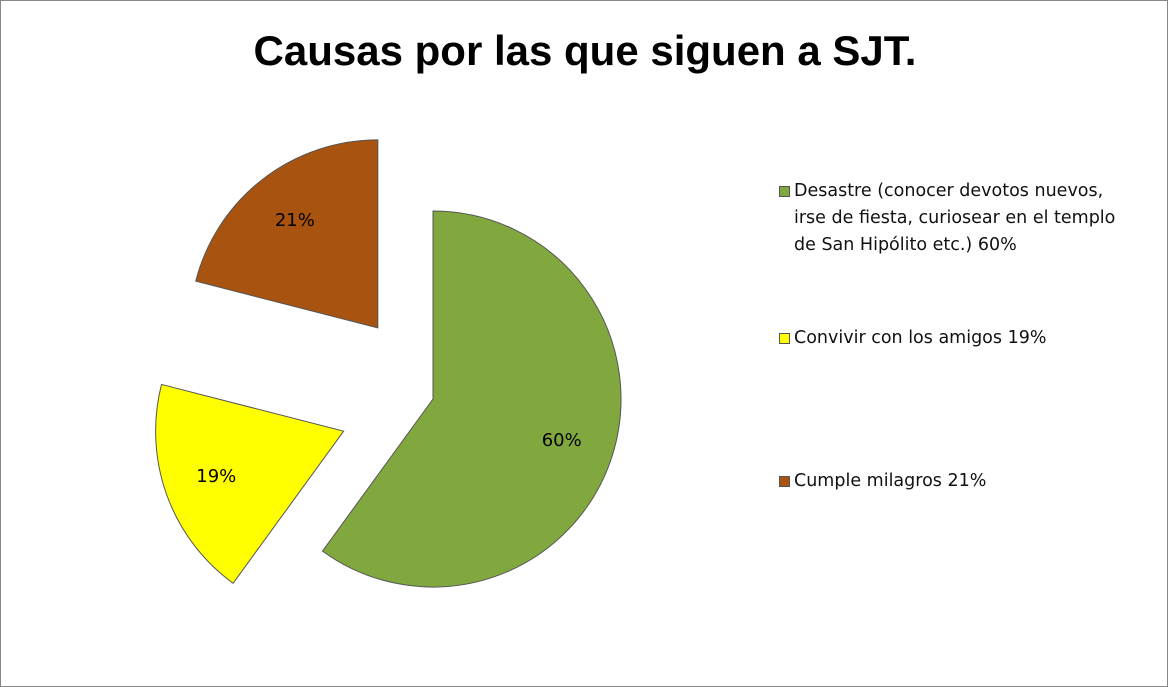 This screenshot has width=1168, height=687. I want to click on legend-item: Convivir con los amigos 19%, so click(949, 338).